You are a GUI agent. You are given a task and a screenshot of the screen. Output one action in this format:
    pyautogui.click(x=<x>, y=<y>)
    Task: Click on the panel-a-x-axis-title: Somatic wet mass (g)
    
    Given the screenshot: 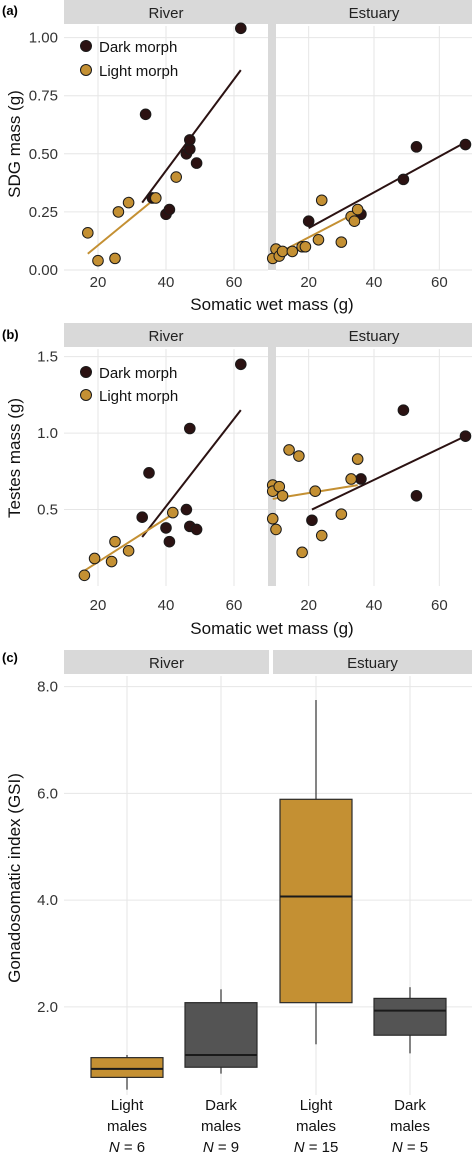 What is the action you would take?
    pyautogui.click(x=271, y=304)
    